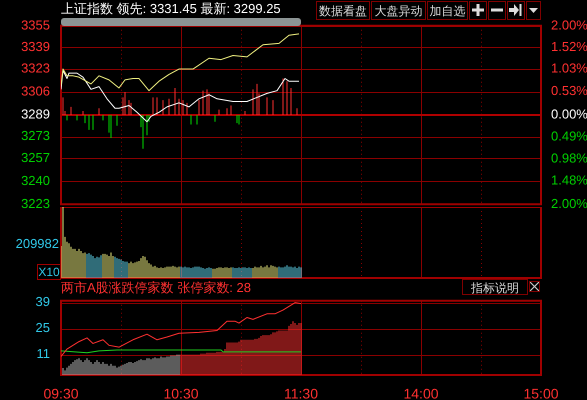 The width and height of the screenshot is (587, 400). Describe the element at coordinates (398, 10) in the screenshot. I see `text: 大盘异动` at that location.